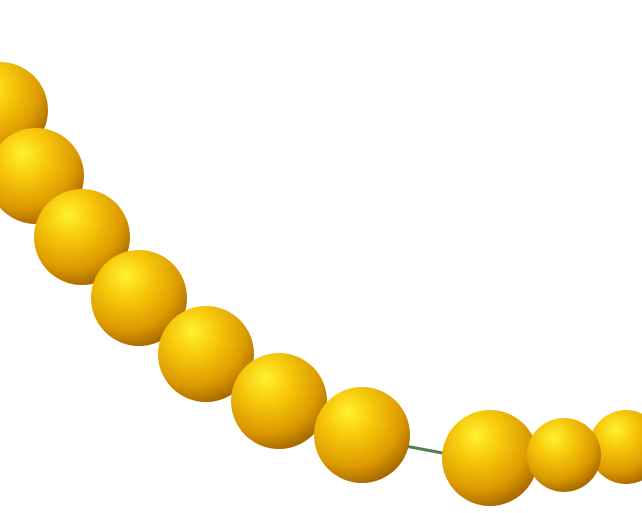 The width and height of the screenshot is (642, 513). What do you see at coordinates (426, 450) in the screenshot?
I see `string` at bounding box center [426, 450].